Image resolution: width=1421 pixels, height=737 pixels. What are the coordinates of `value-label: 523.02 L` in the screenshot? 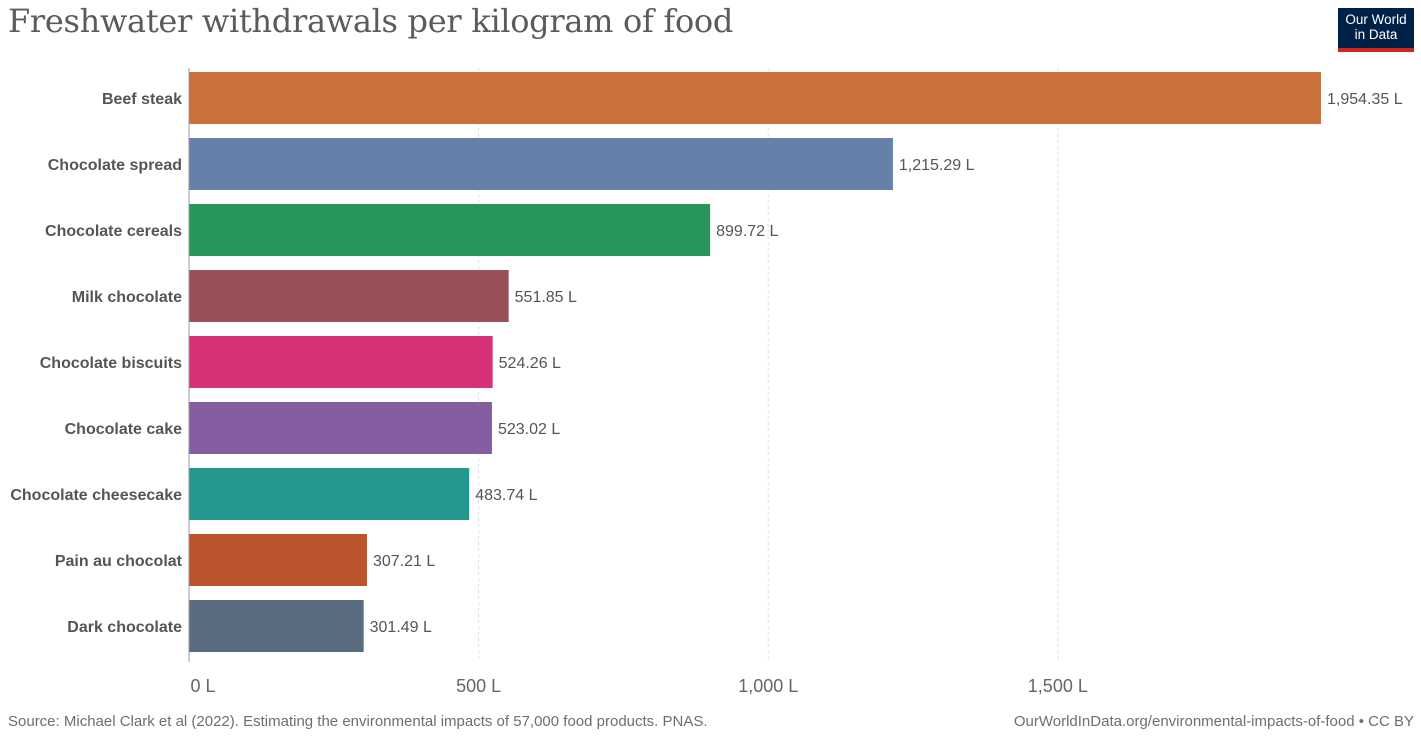 It's located at (529, 429).